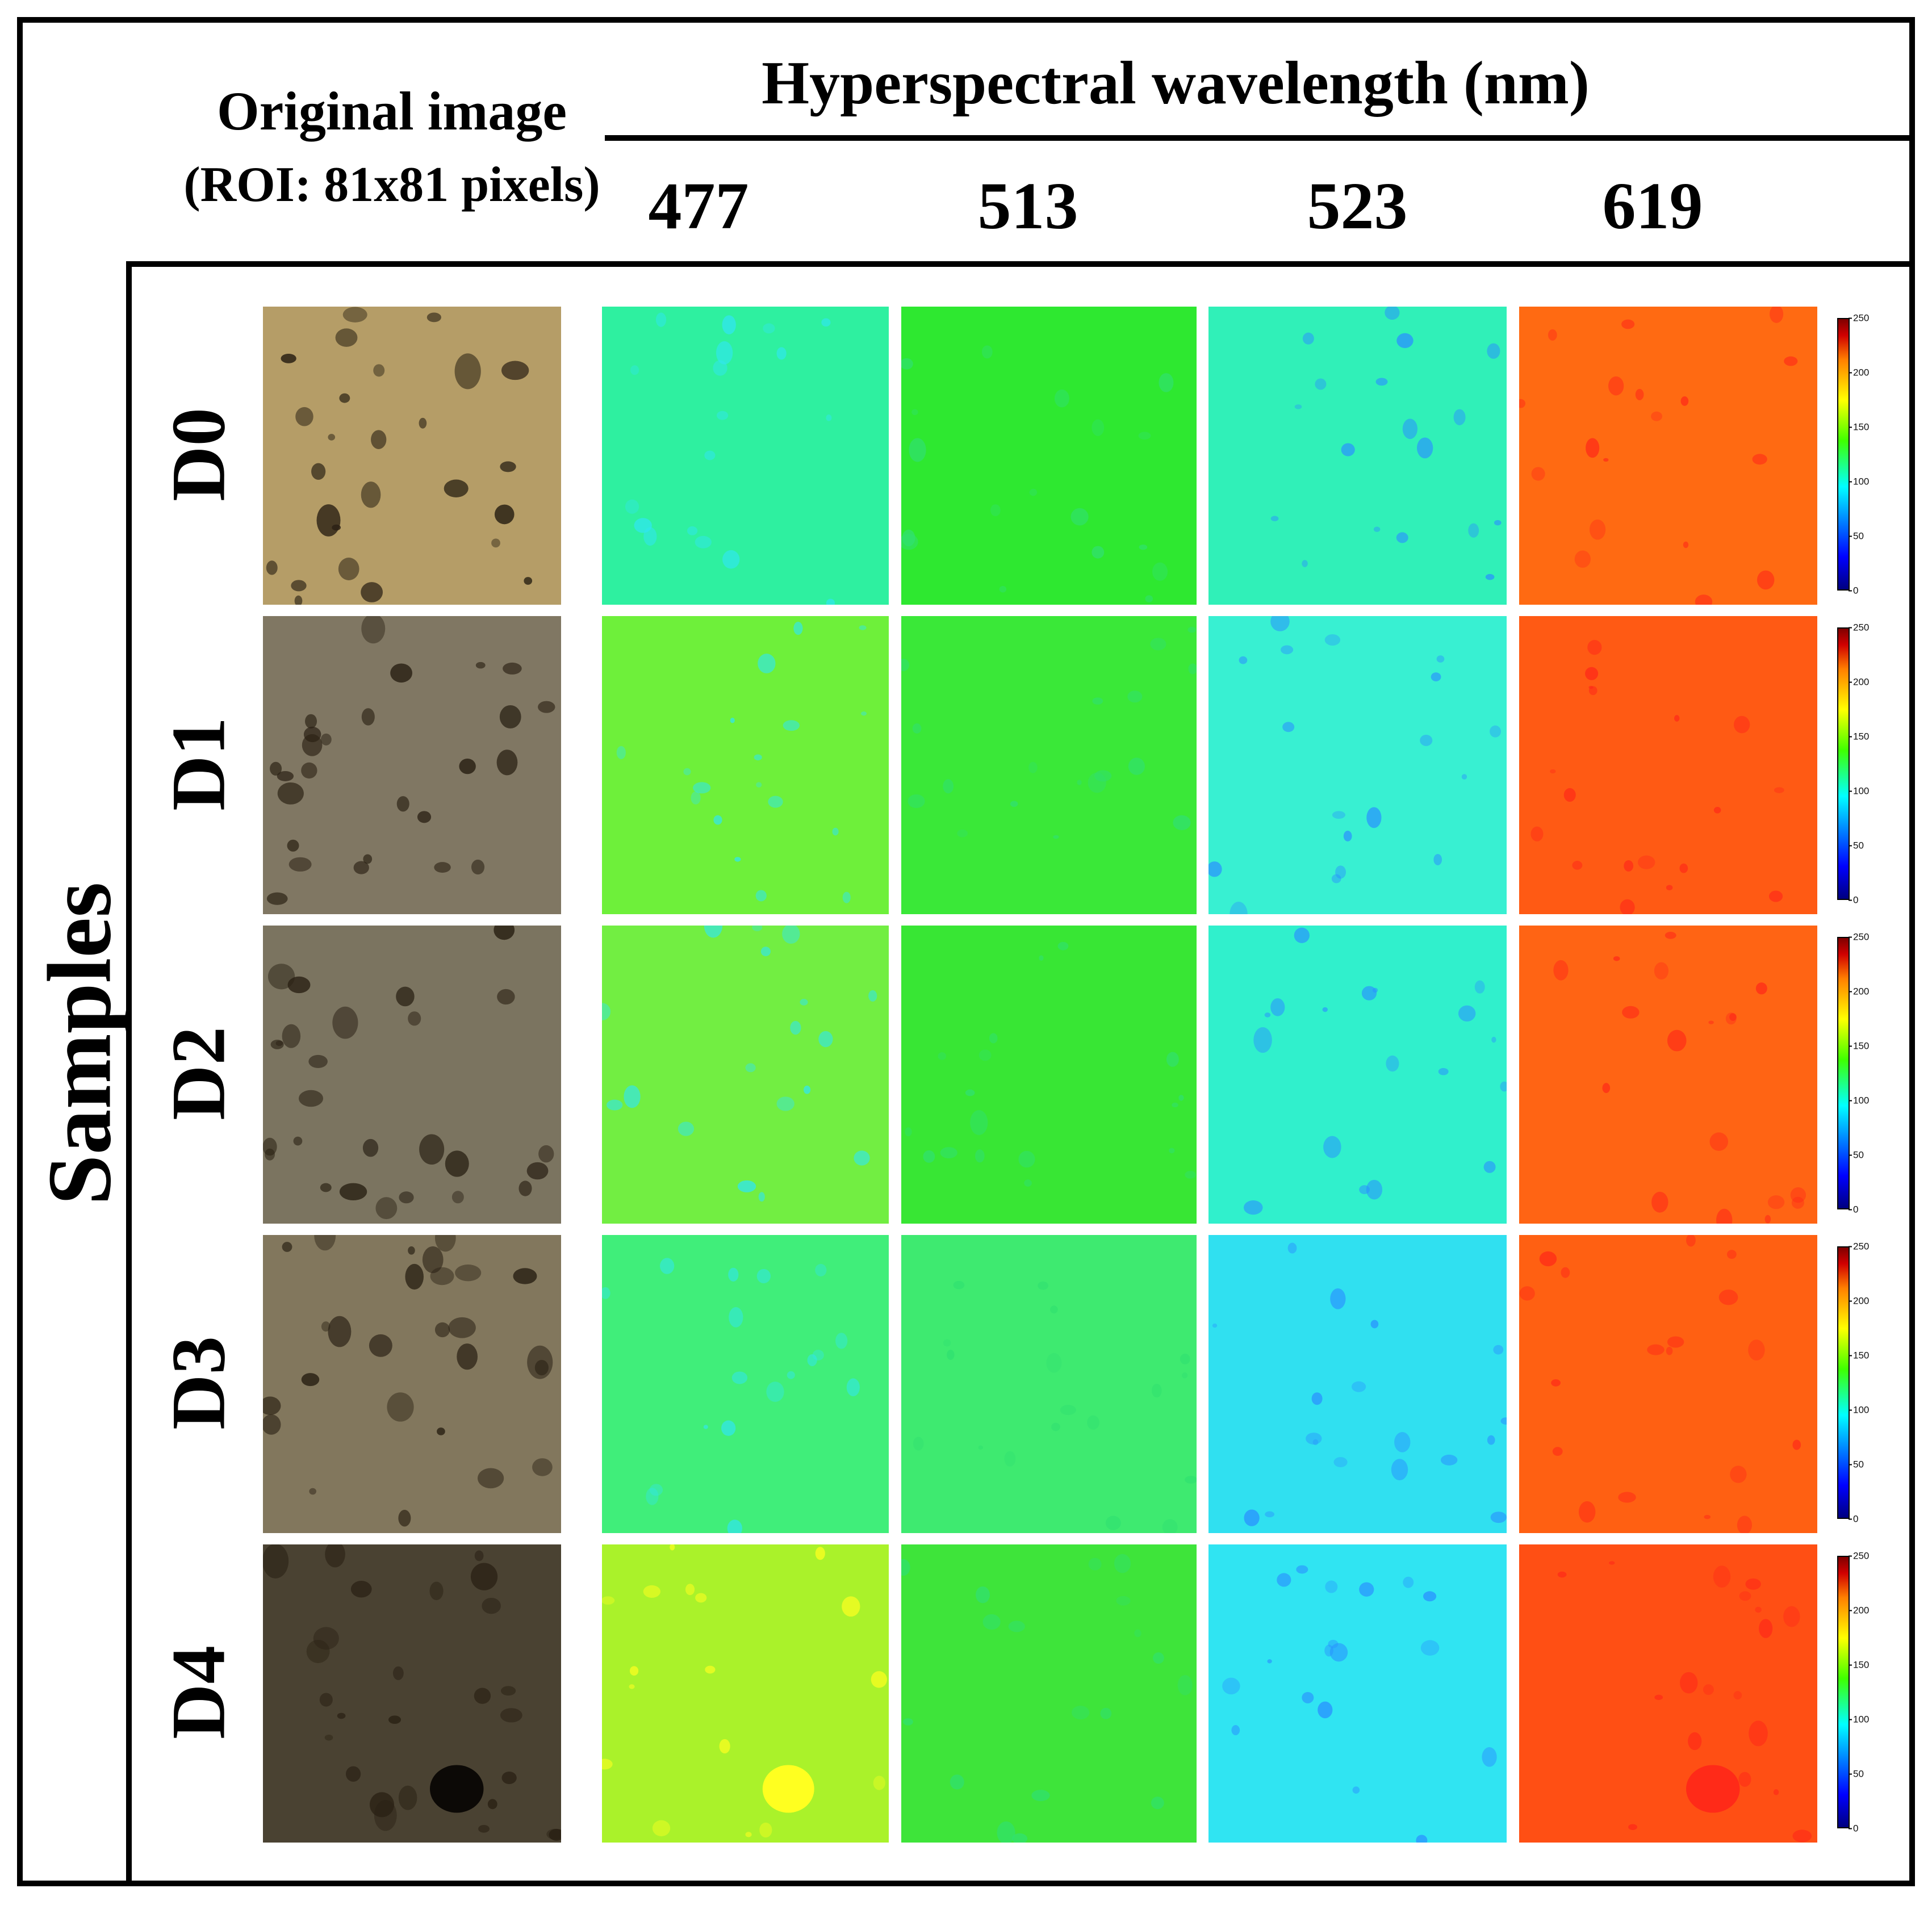  Describe the element at coordinates (745, 456) in the screenshot. I see `heatmap-477-d0` at that location.